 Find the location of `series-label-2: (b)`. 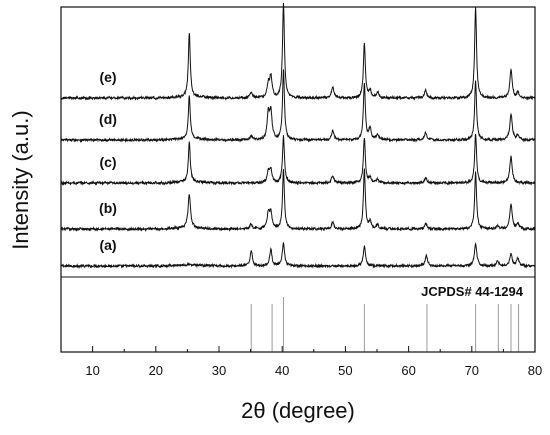

series-label-2: (b) is located at coordinates (108, 208).